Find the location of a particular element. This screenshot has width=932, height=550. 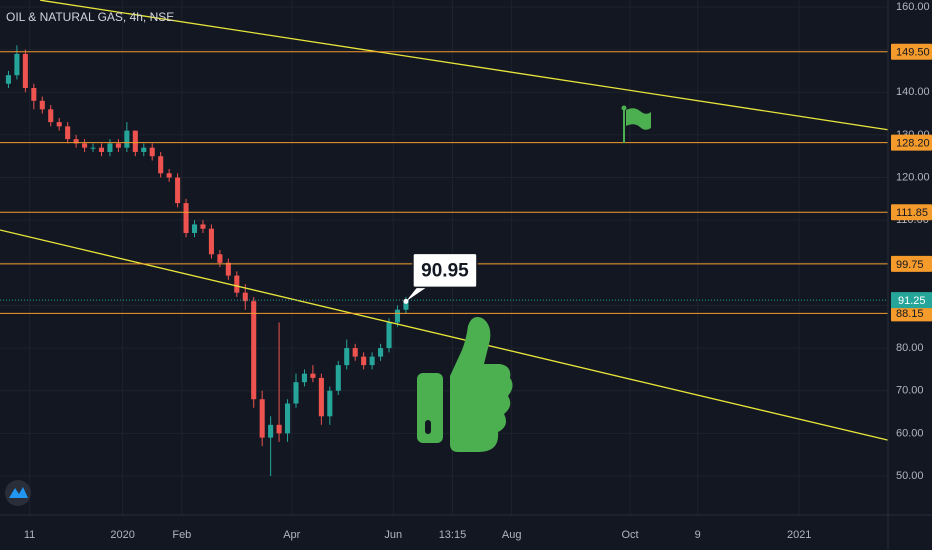

y-tick-label: 120.00 is located at coordinates (913, 177).